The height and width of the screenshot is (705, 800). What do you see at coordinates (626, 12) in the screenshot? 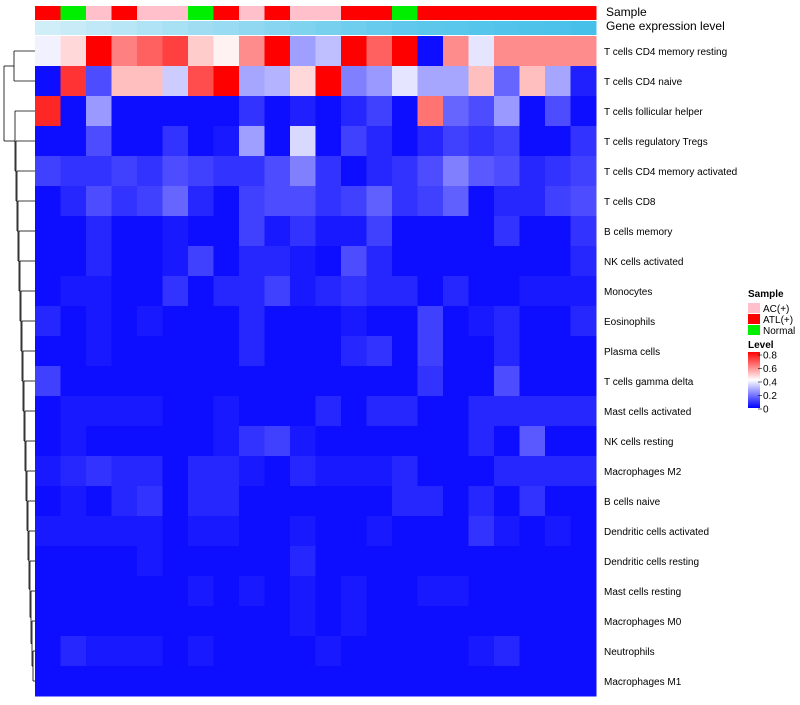
I see `annotation-label-sample: Sample` at bounding box center [626, 12].